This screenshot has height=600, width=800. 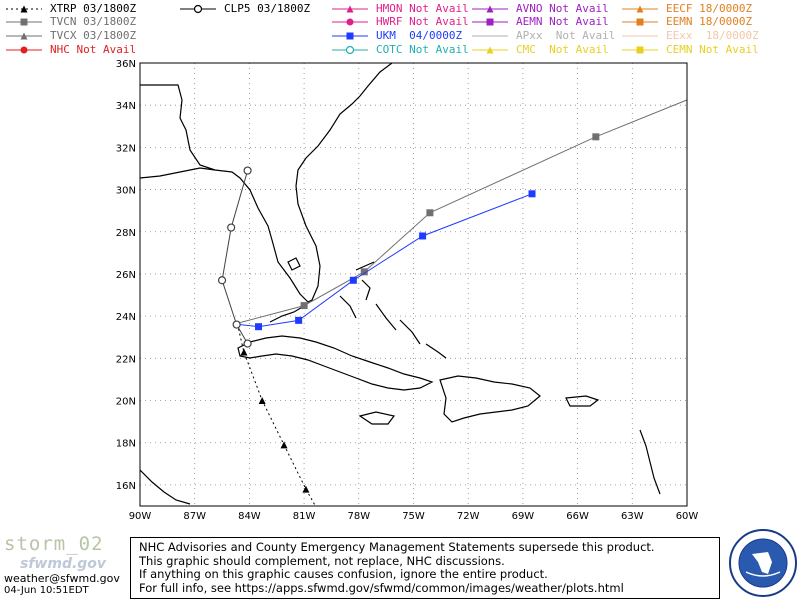 I want to click on yucatan-coast, so click(x=165, y=487).